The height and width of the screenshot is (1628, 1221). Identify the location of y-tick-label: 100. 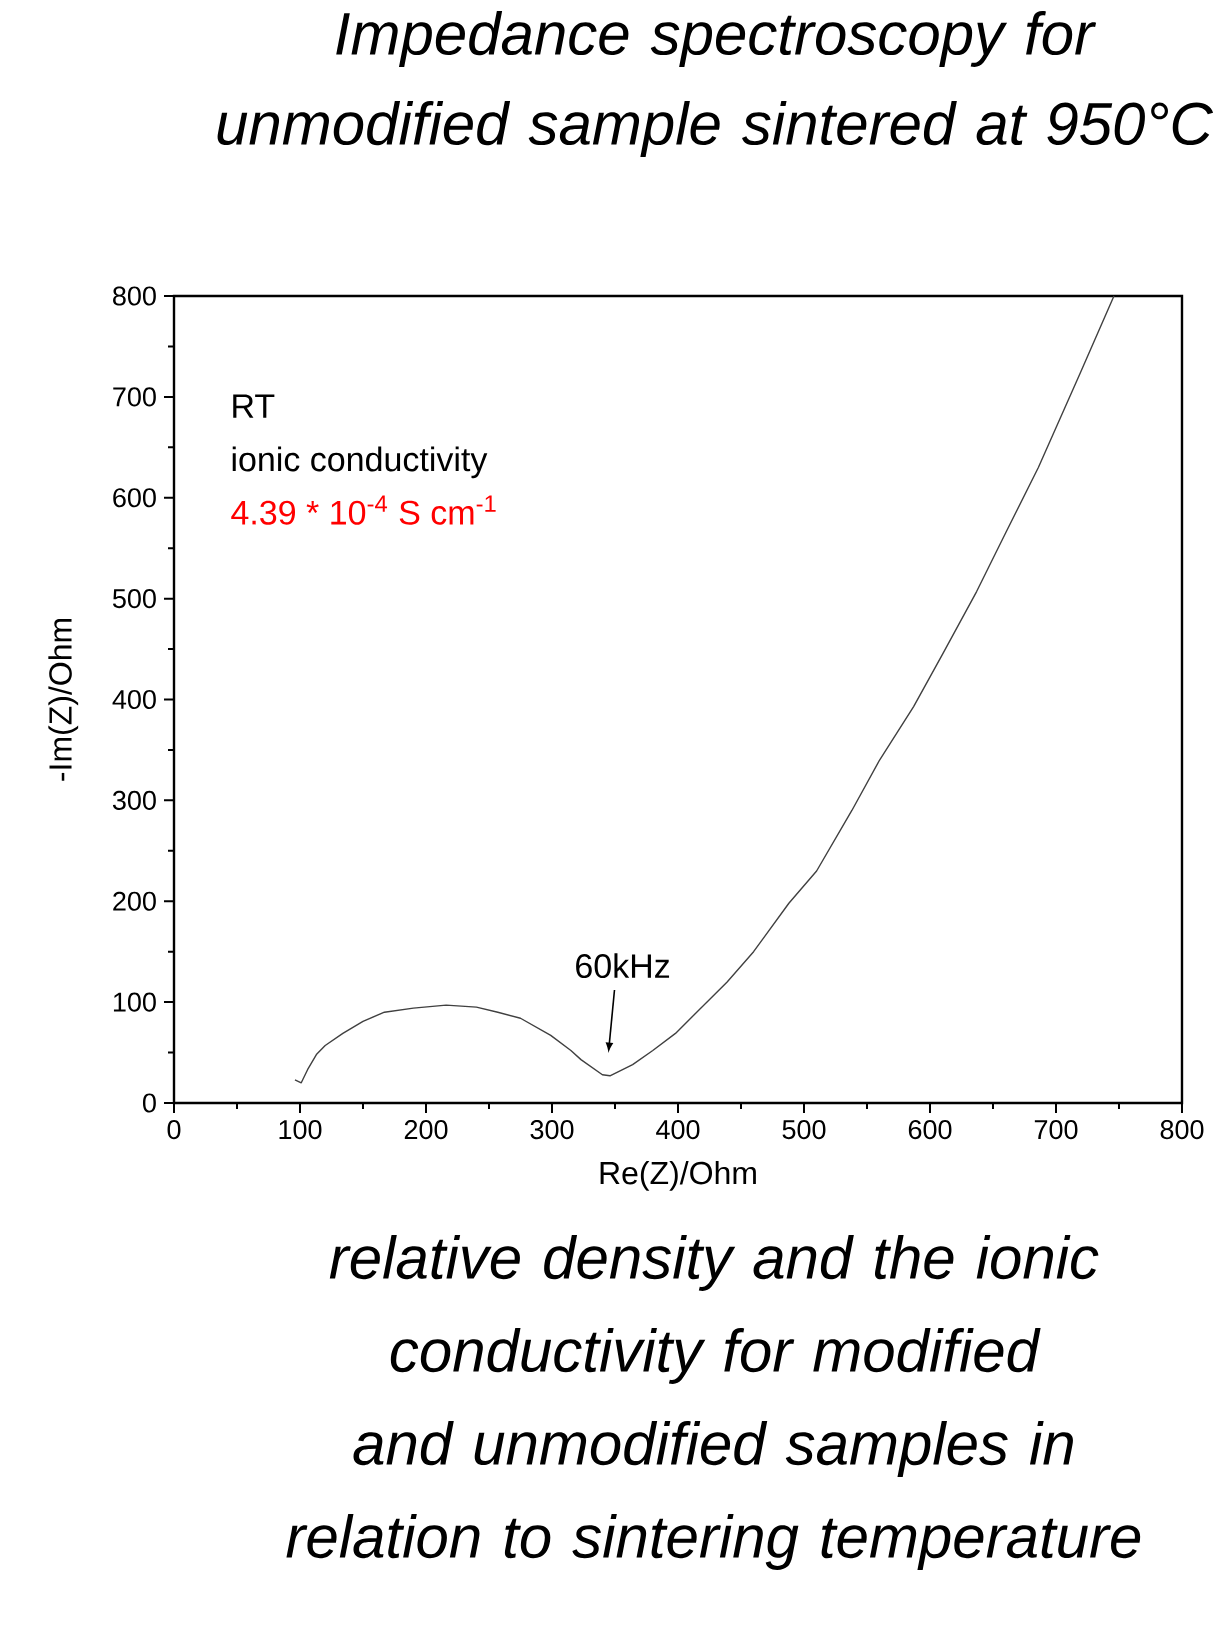
(135, 1002).